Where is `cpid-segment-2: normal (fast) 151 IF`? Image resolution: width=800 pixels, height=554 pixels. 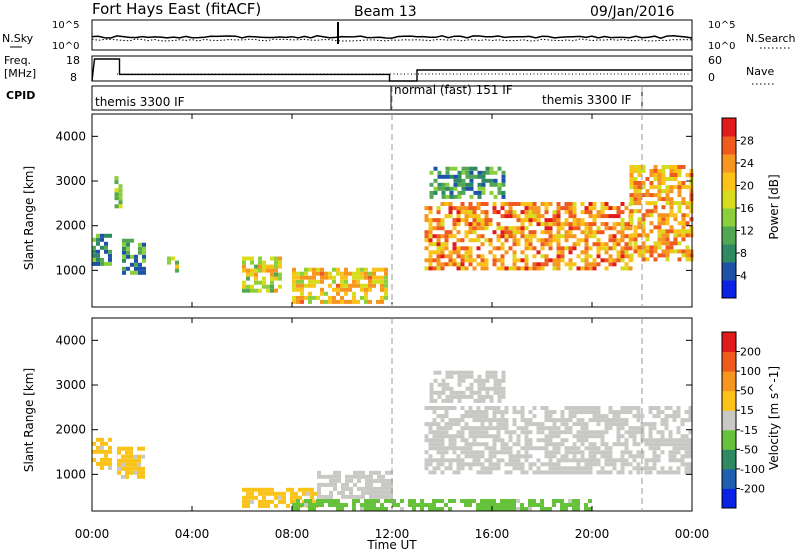 cpid-segment-2: normal (fast) 151 IF is located at coordinates (453, 90).